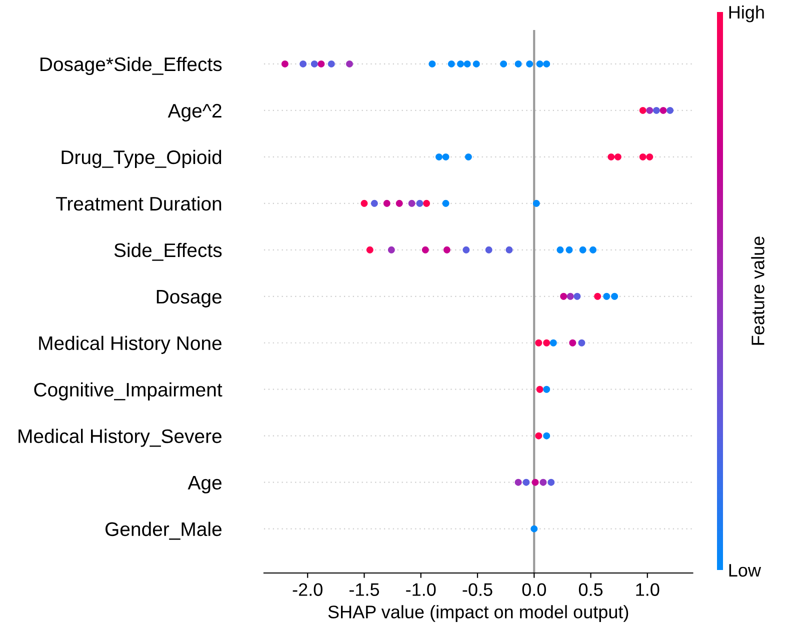 The height and width of the screenshot is (631, 795). Describe the element at coordinates (168, 251) in the screenshot. I see `y-tick-label: Side_Effects` at that location.